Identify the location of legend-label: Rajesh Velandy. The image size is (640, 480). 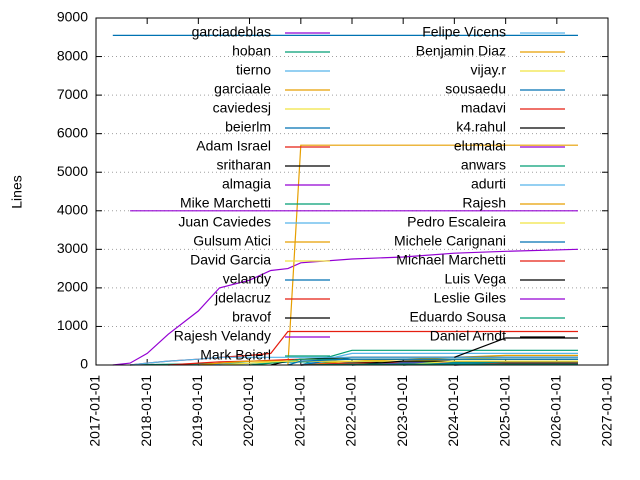
(222, 336).